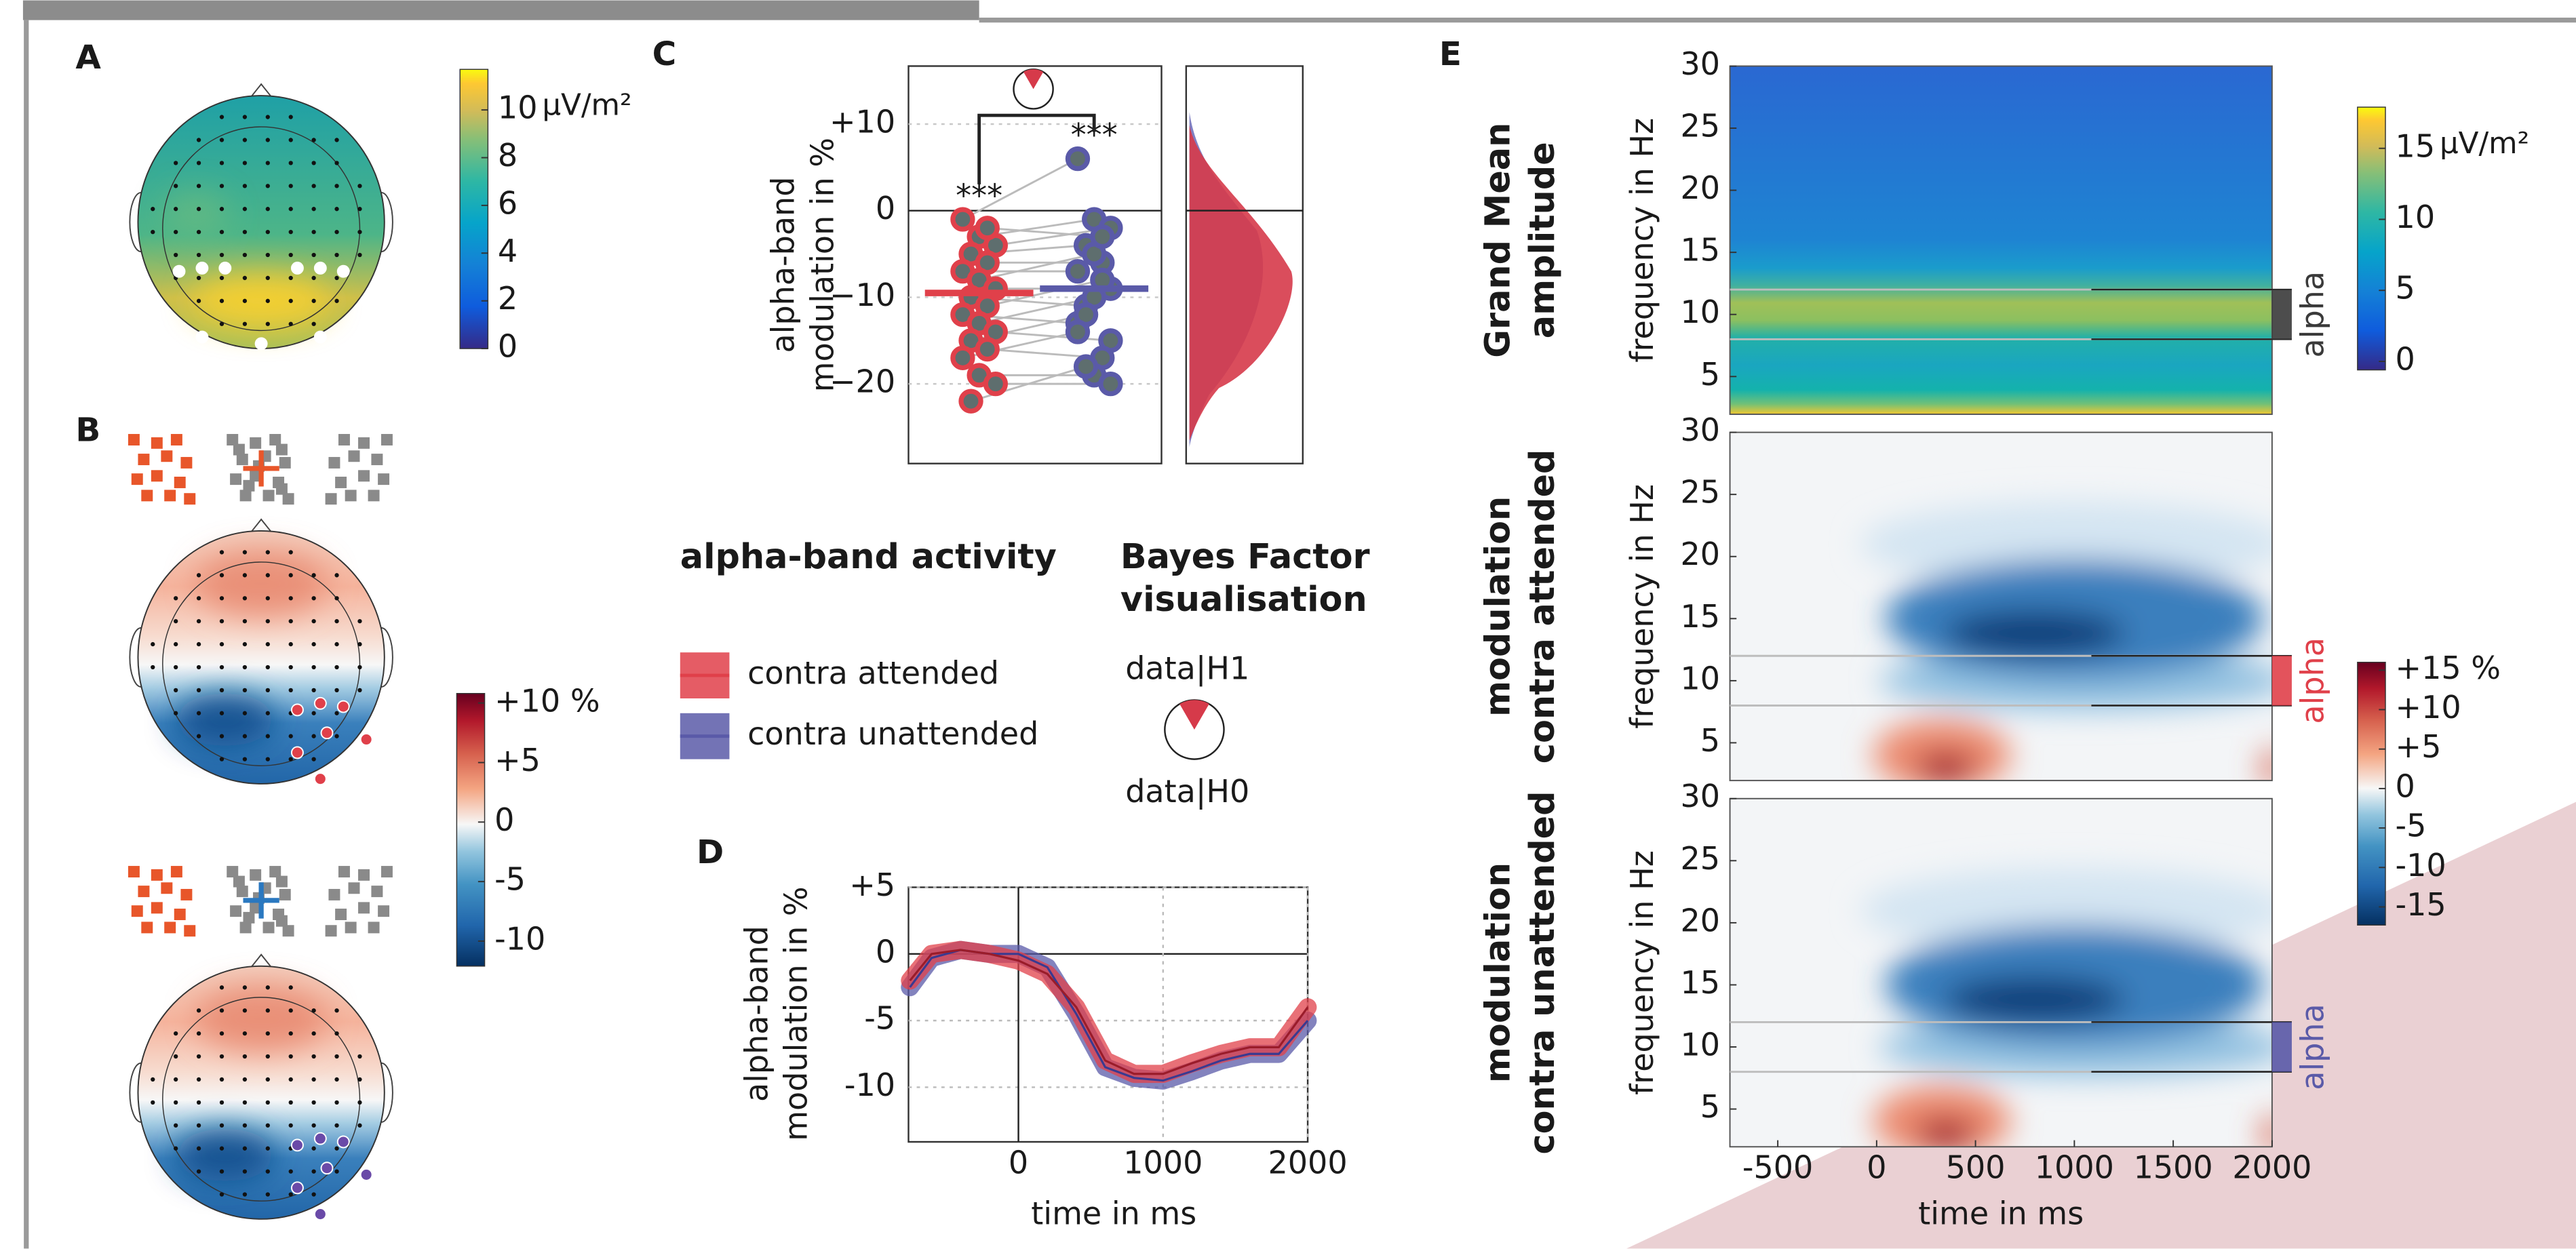 The image size is (2576, 1249). I want to click on head-map, so click(261, 1092).